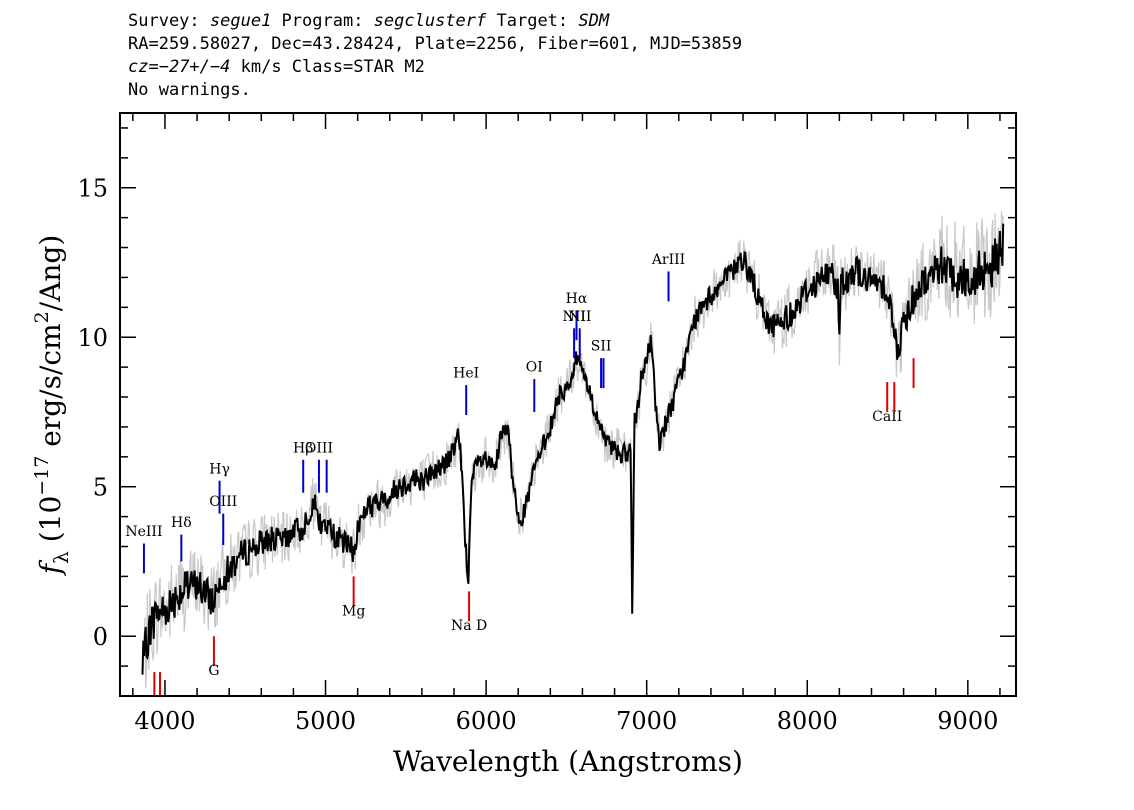 Image resolution: width=1134 pixels, height=810 pixels. What do you see at coordinates (143, 532) in the screenshot?
I see `emission-line-label: NeIII` at bounding box center [143, 532].